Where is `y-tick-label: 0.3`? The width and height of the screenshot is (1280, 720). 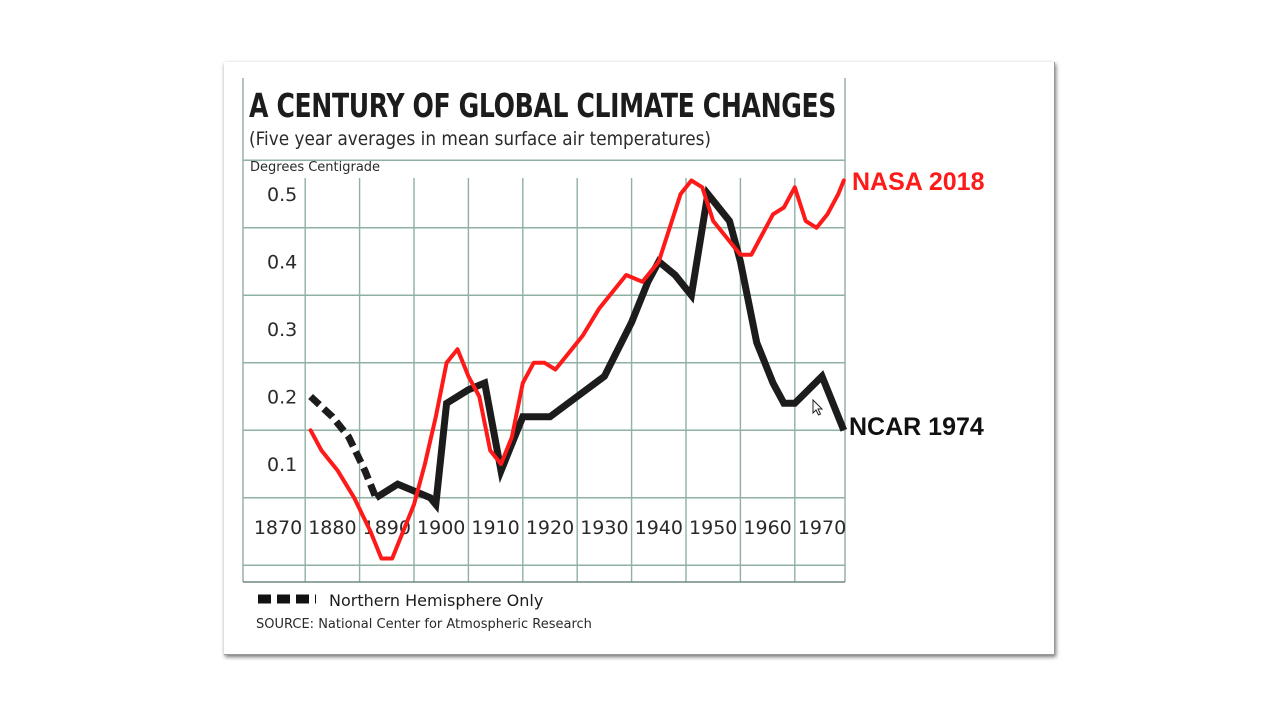 y-tick-label: 0.3 is located at coordinates (282, 330).